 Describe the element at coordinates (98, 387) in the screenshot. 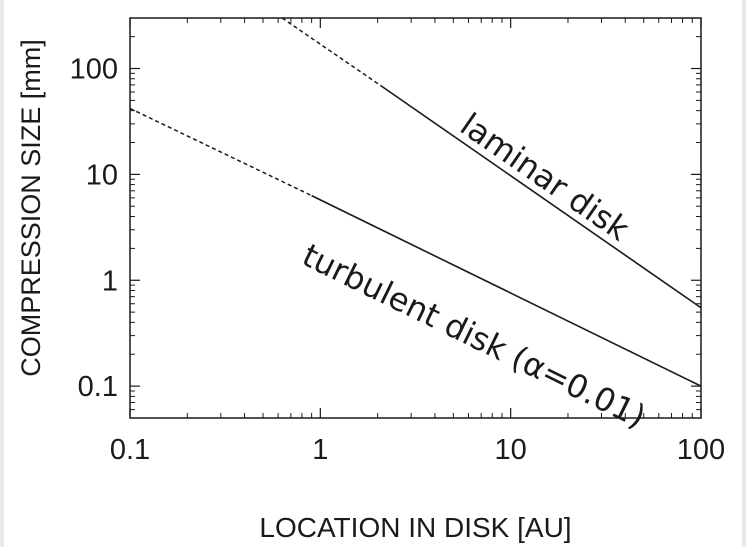

I see `y-tick-label: 0.1` at that location.